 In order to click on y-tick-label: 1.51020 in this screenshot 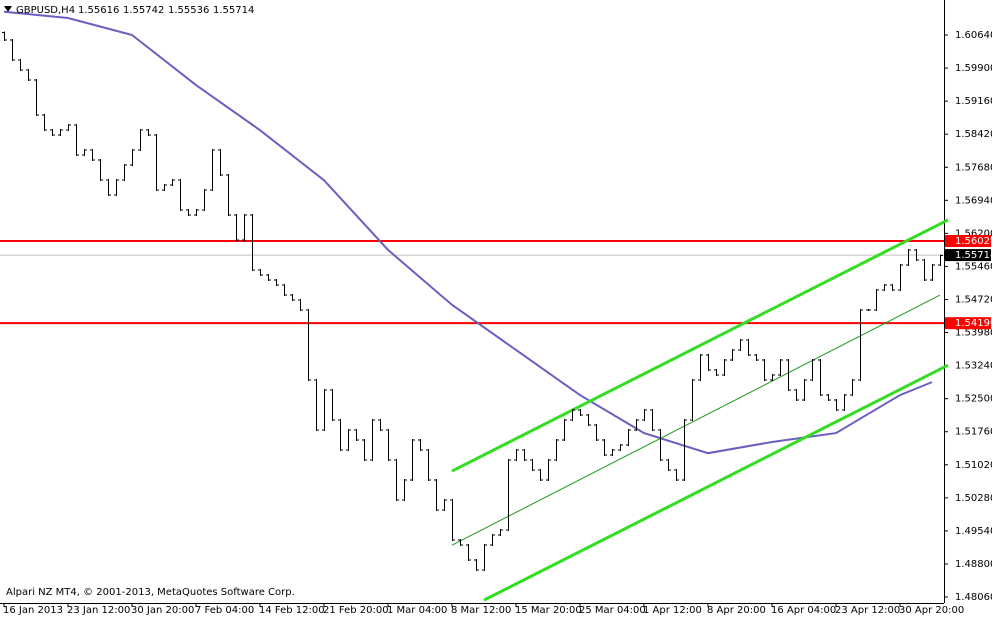, I will do `click(973, 465)`.